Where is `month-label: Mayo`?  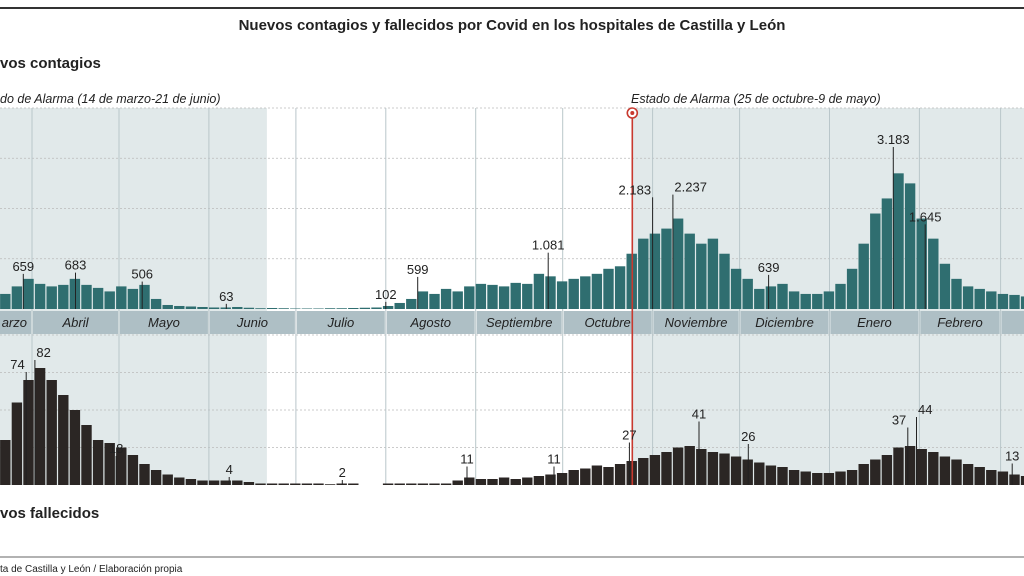 month-label: Mayo is located at coordinates (164, 322).